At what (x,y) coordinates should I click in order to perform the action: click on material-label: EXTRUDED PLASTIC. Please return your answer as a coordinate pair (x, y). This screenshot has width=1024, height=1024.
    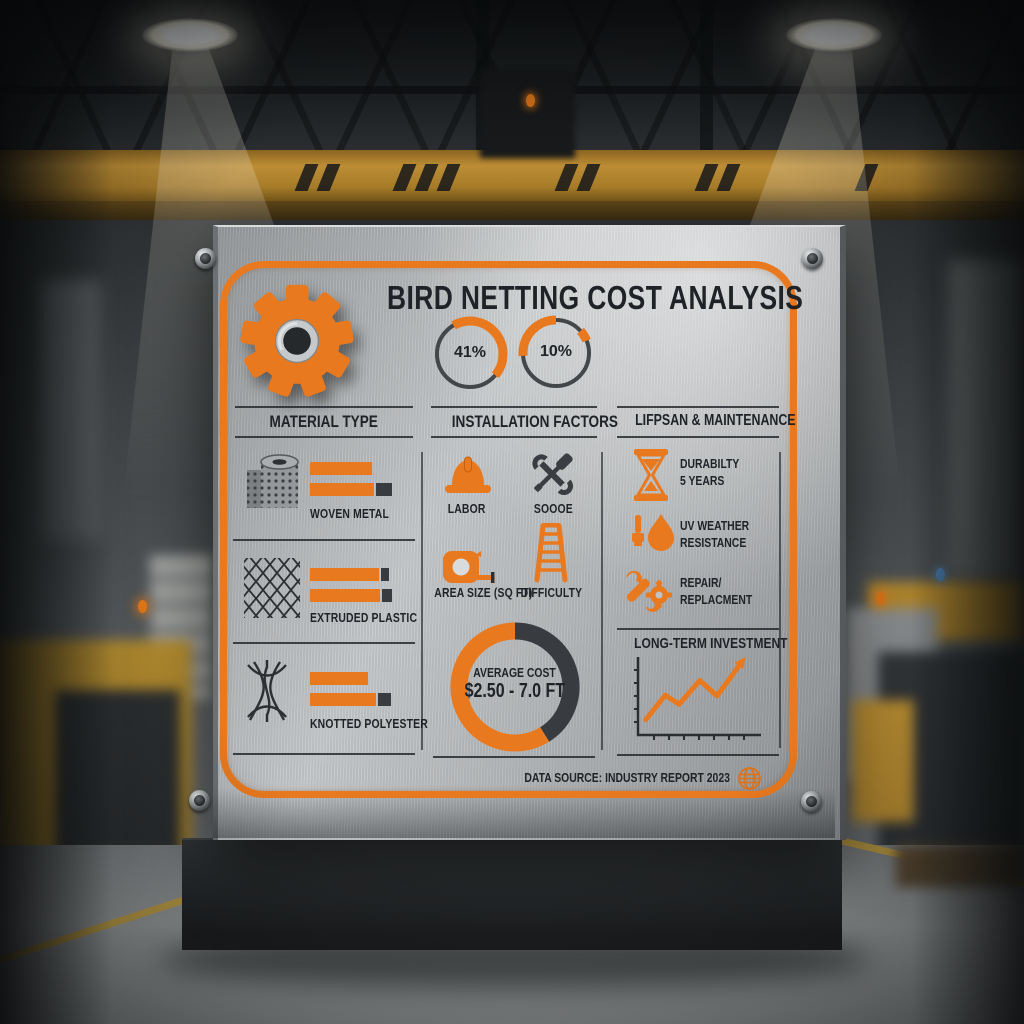
    Looking at the image, I should click on (364, 617).